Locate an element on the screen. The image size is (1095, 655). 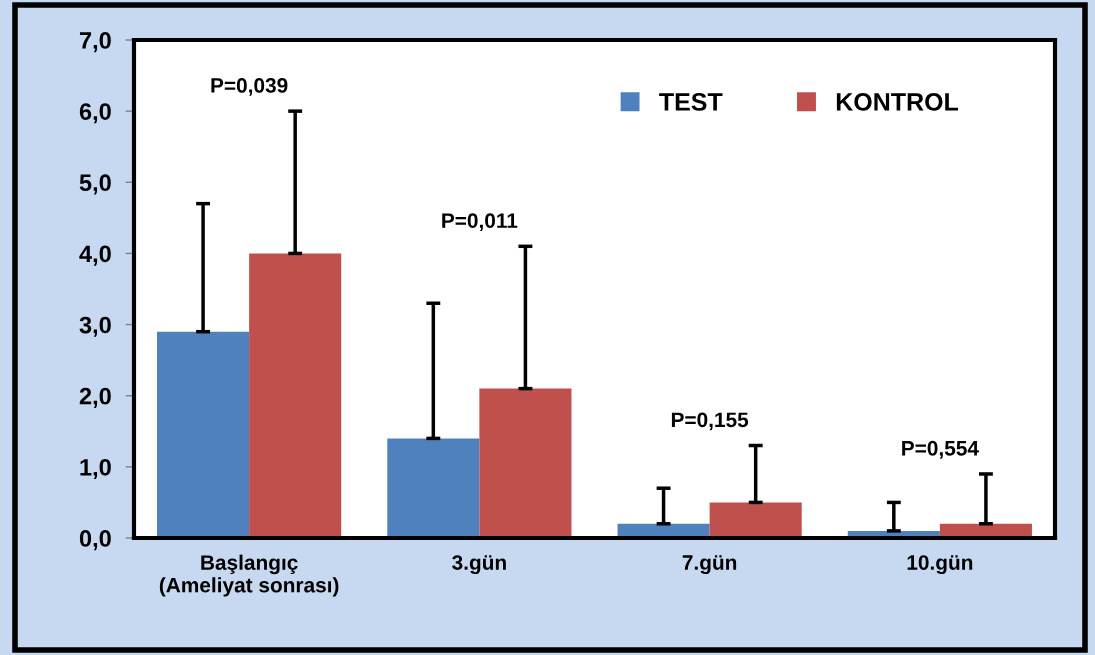
legend-label: KONTROL is located at coordinates (897, 102).